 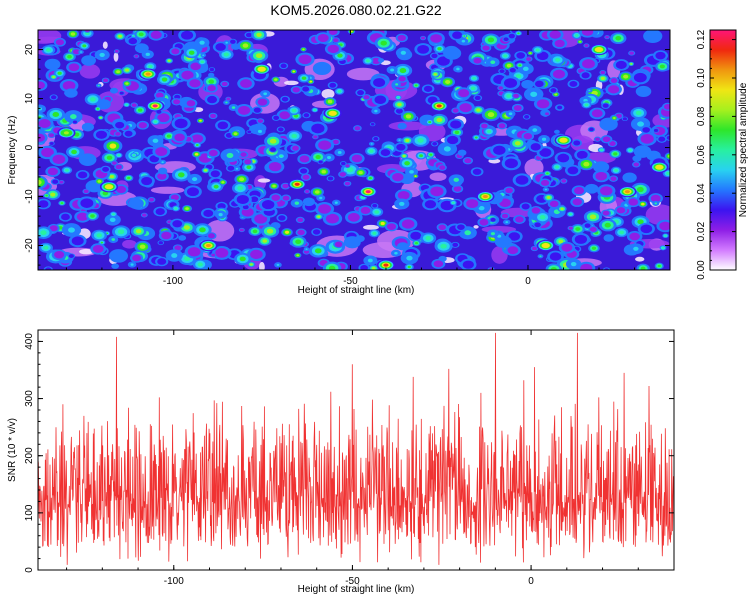 I want to click on heatmap-valley, so click(x=116, y=57).